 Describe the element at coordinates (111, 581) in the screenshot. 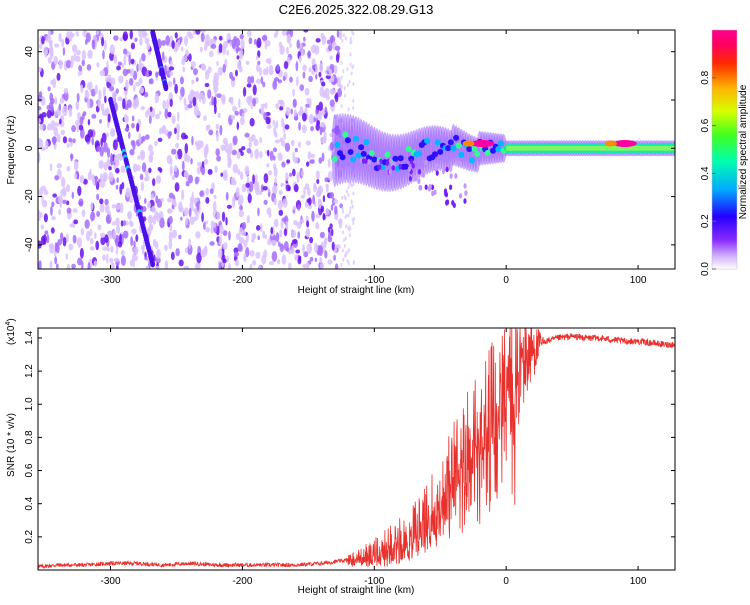

I see `snr-x-tick-label: -300` at that location.